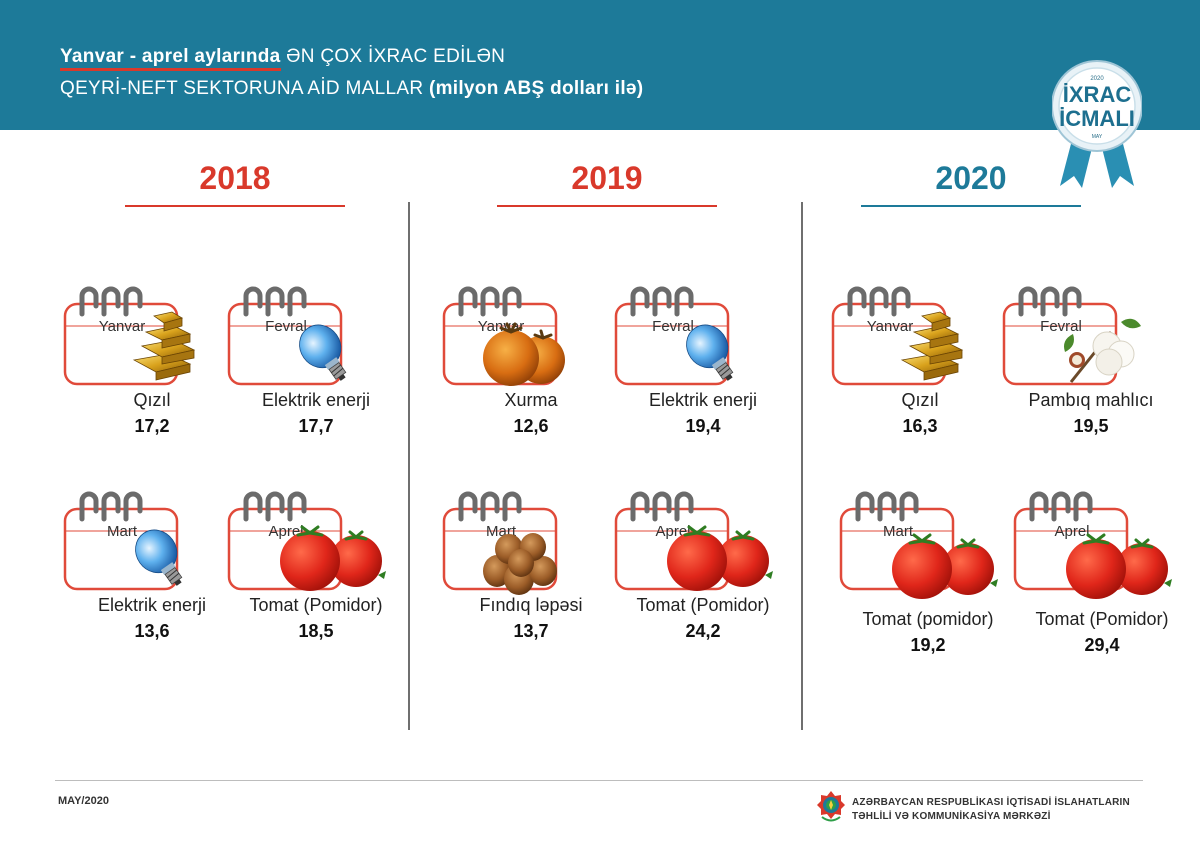 This screenshot has width=1200, height=849. What do you see at coordinates (928, 645) in the screenshot?
I see `export-value: 19,2` at bounding box center [928, 645].